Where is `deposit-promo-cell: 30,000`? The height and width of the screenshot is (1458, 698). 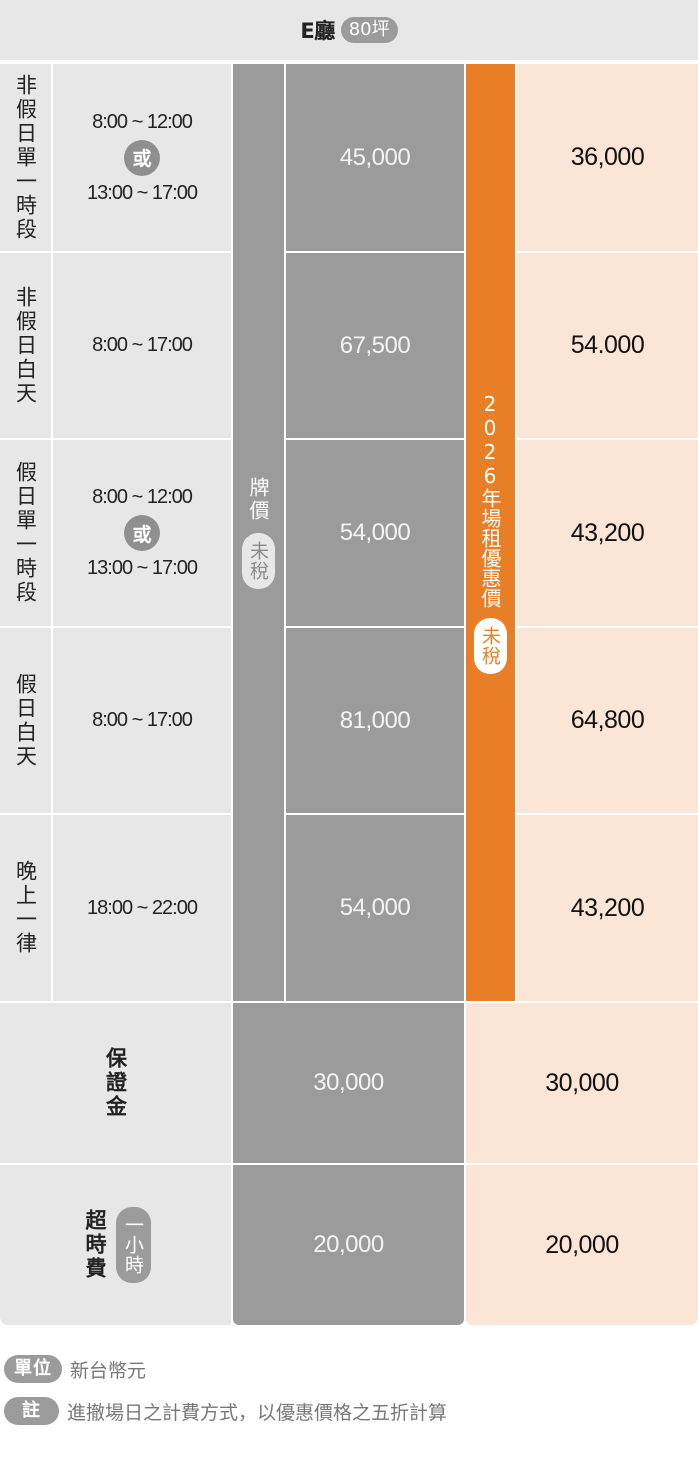
deposit-promo-cell: 30,000 is located at coordinates (582, 1083).